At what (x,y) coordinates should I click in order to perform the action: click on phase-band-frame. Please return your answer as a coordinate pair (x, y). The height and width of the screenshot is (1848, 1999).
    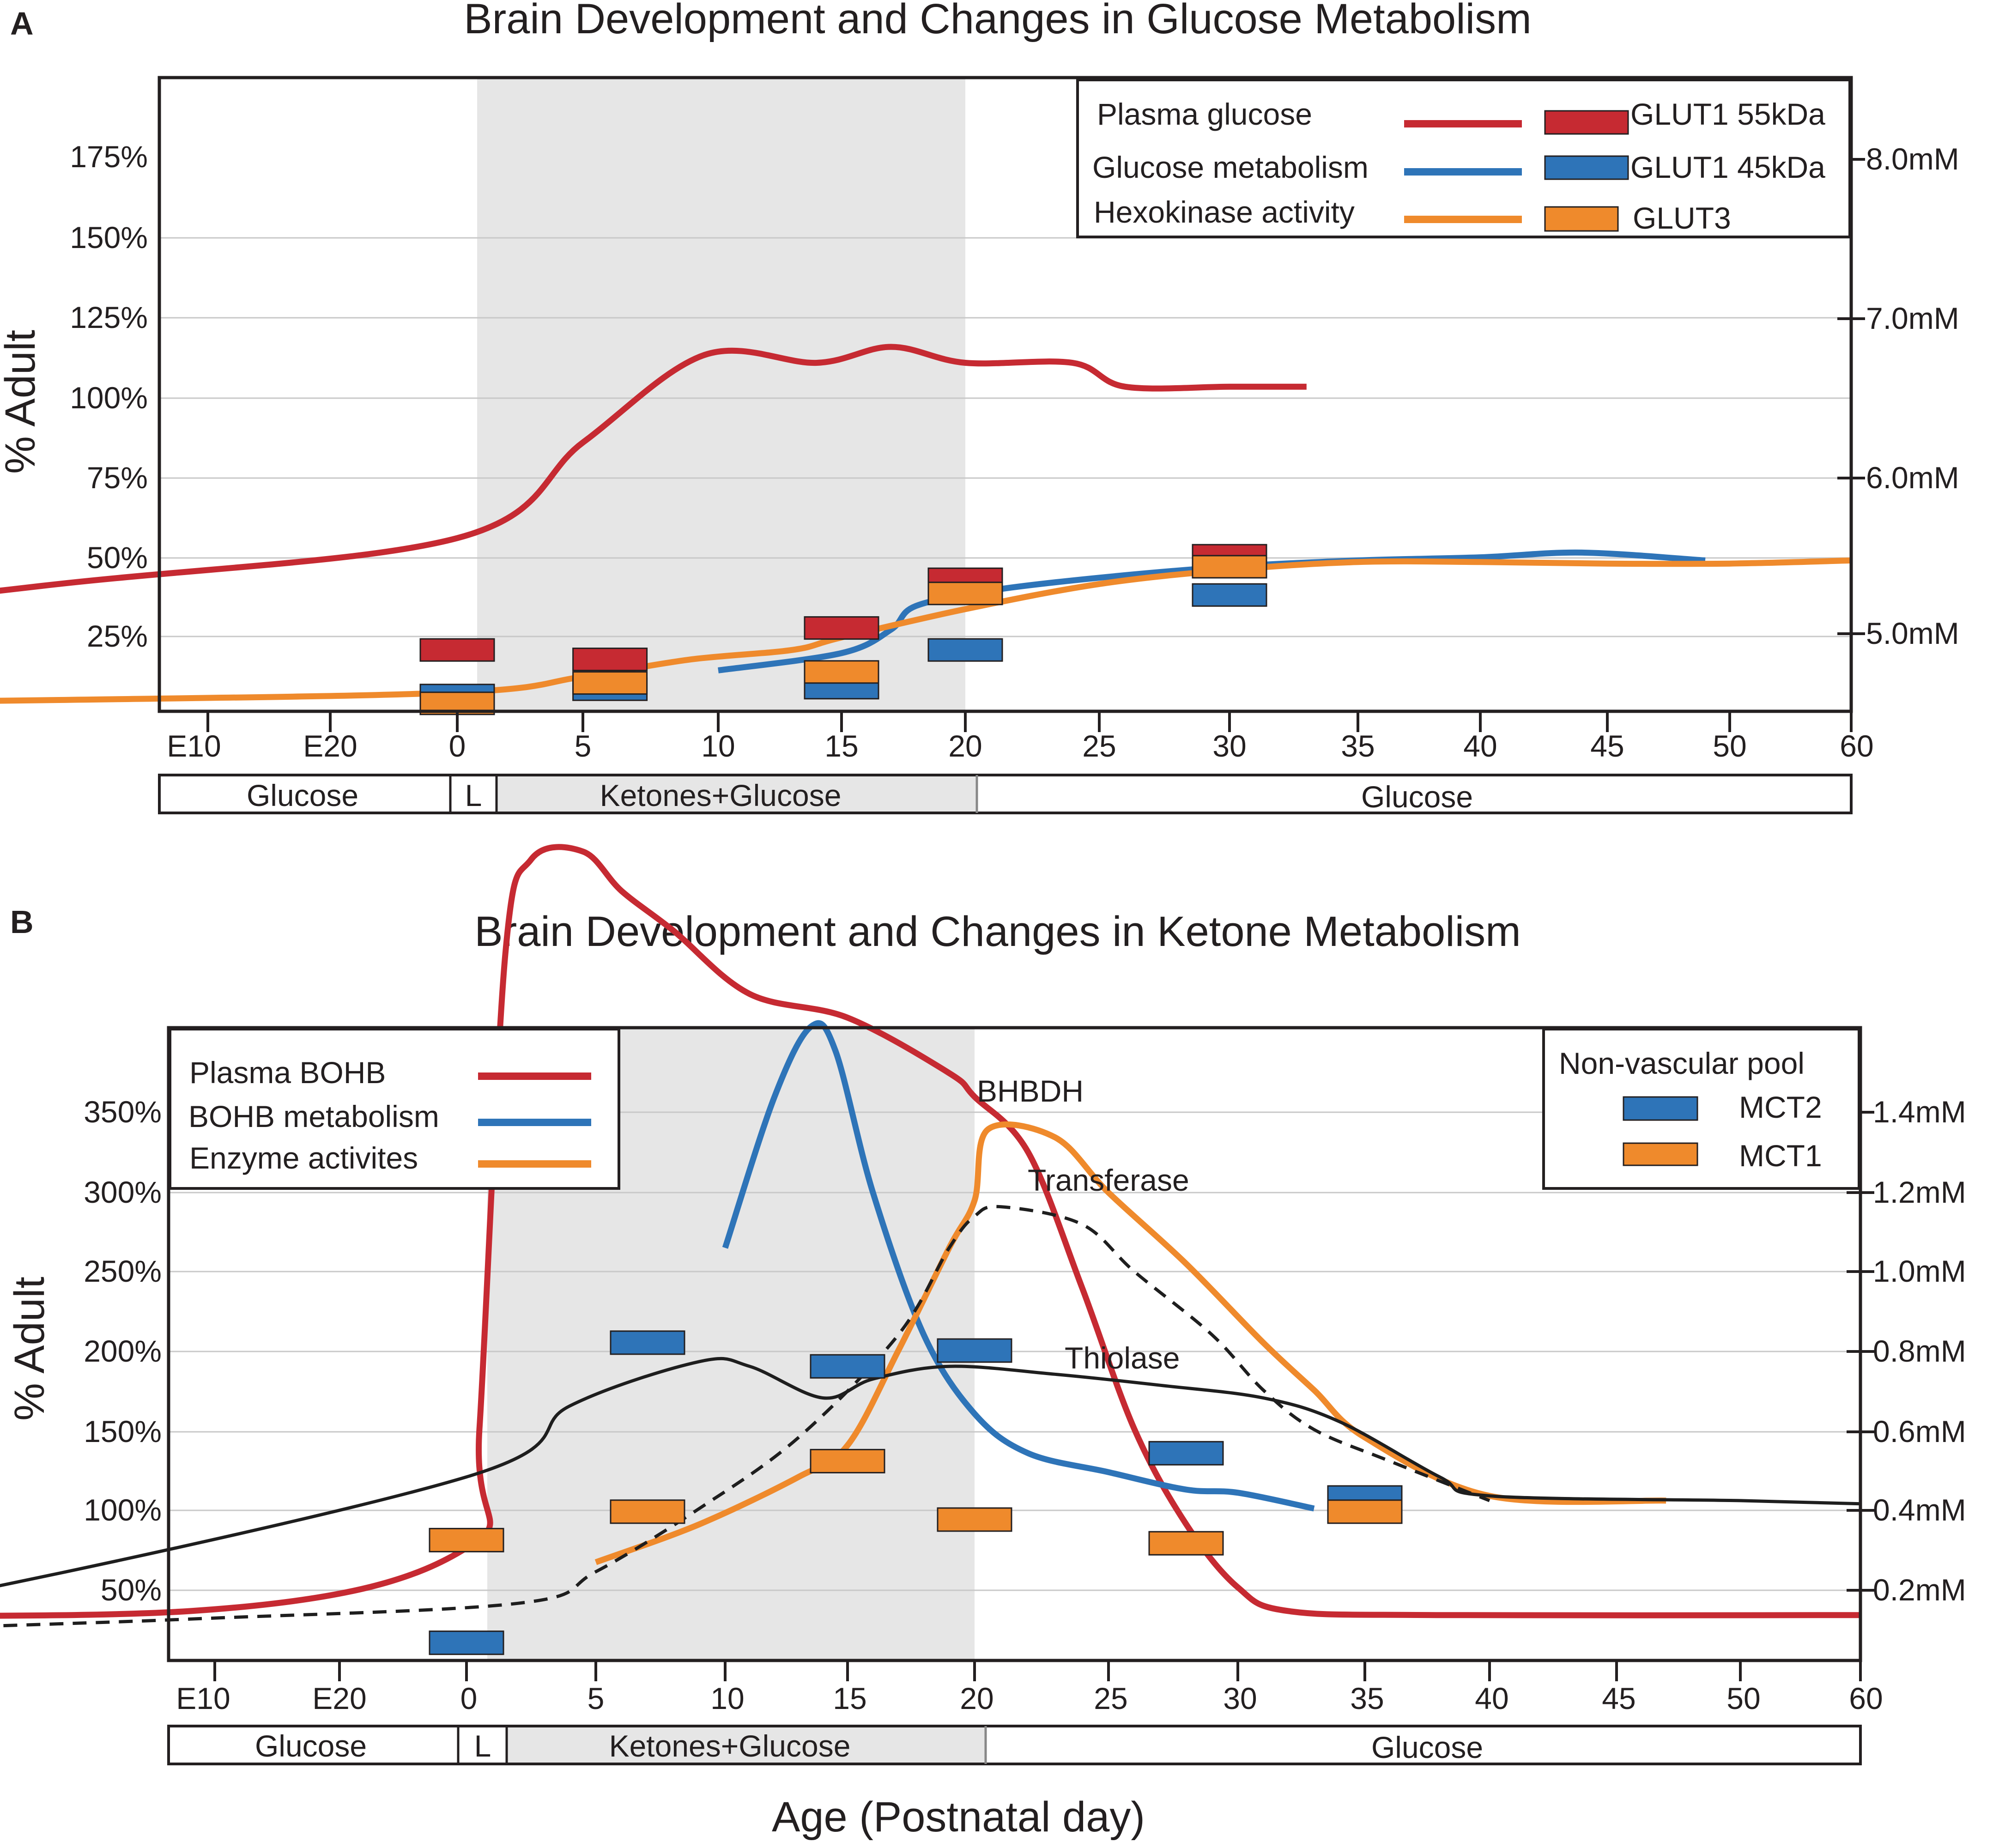
    Looking at the image, I should click on (1006, 794).